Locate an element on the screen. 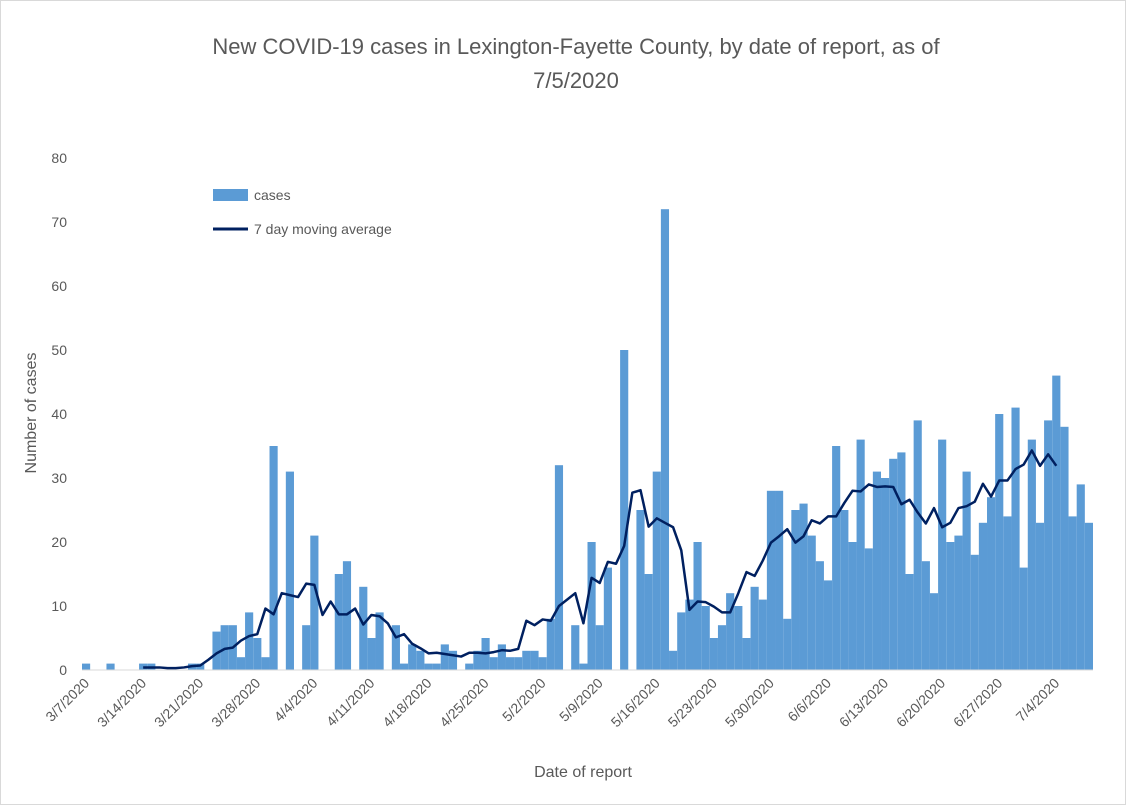 This screenshot has height=806, width=1126. x-tick-label: 3/28/2020 is located at coordinates (236, 703).